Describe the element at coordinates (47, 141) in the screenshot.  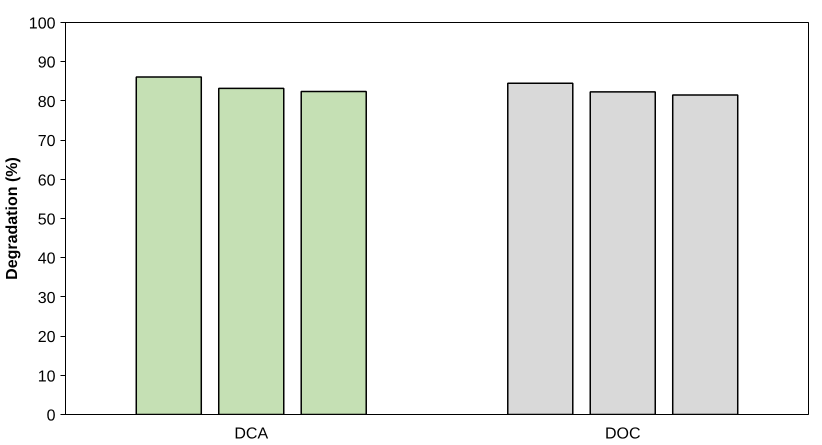
I see `y-tick-label: 70` at that location.